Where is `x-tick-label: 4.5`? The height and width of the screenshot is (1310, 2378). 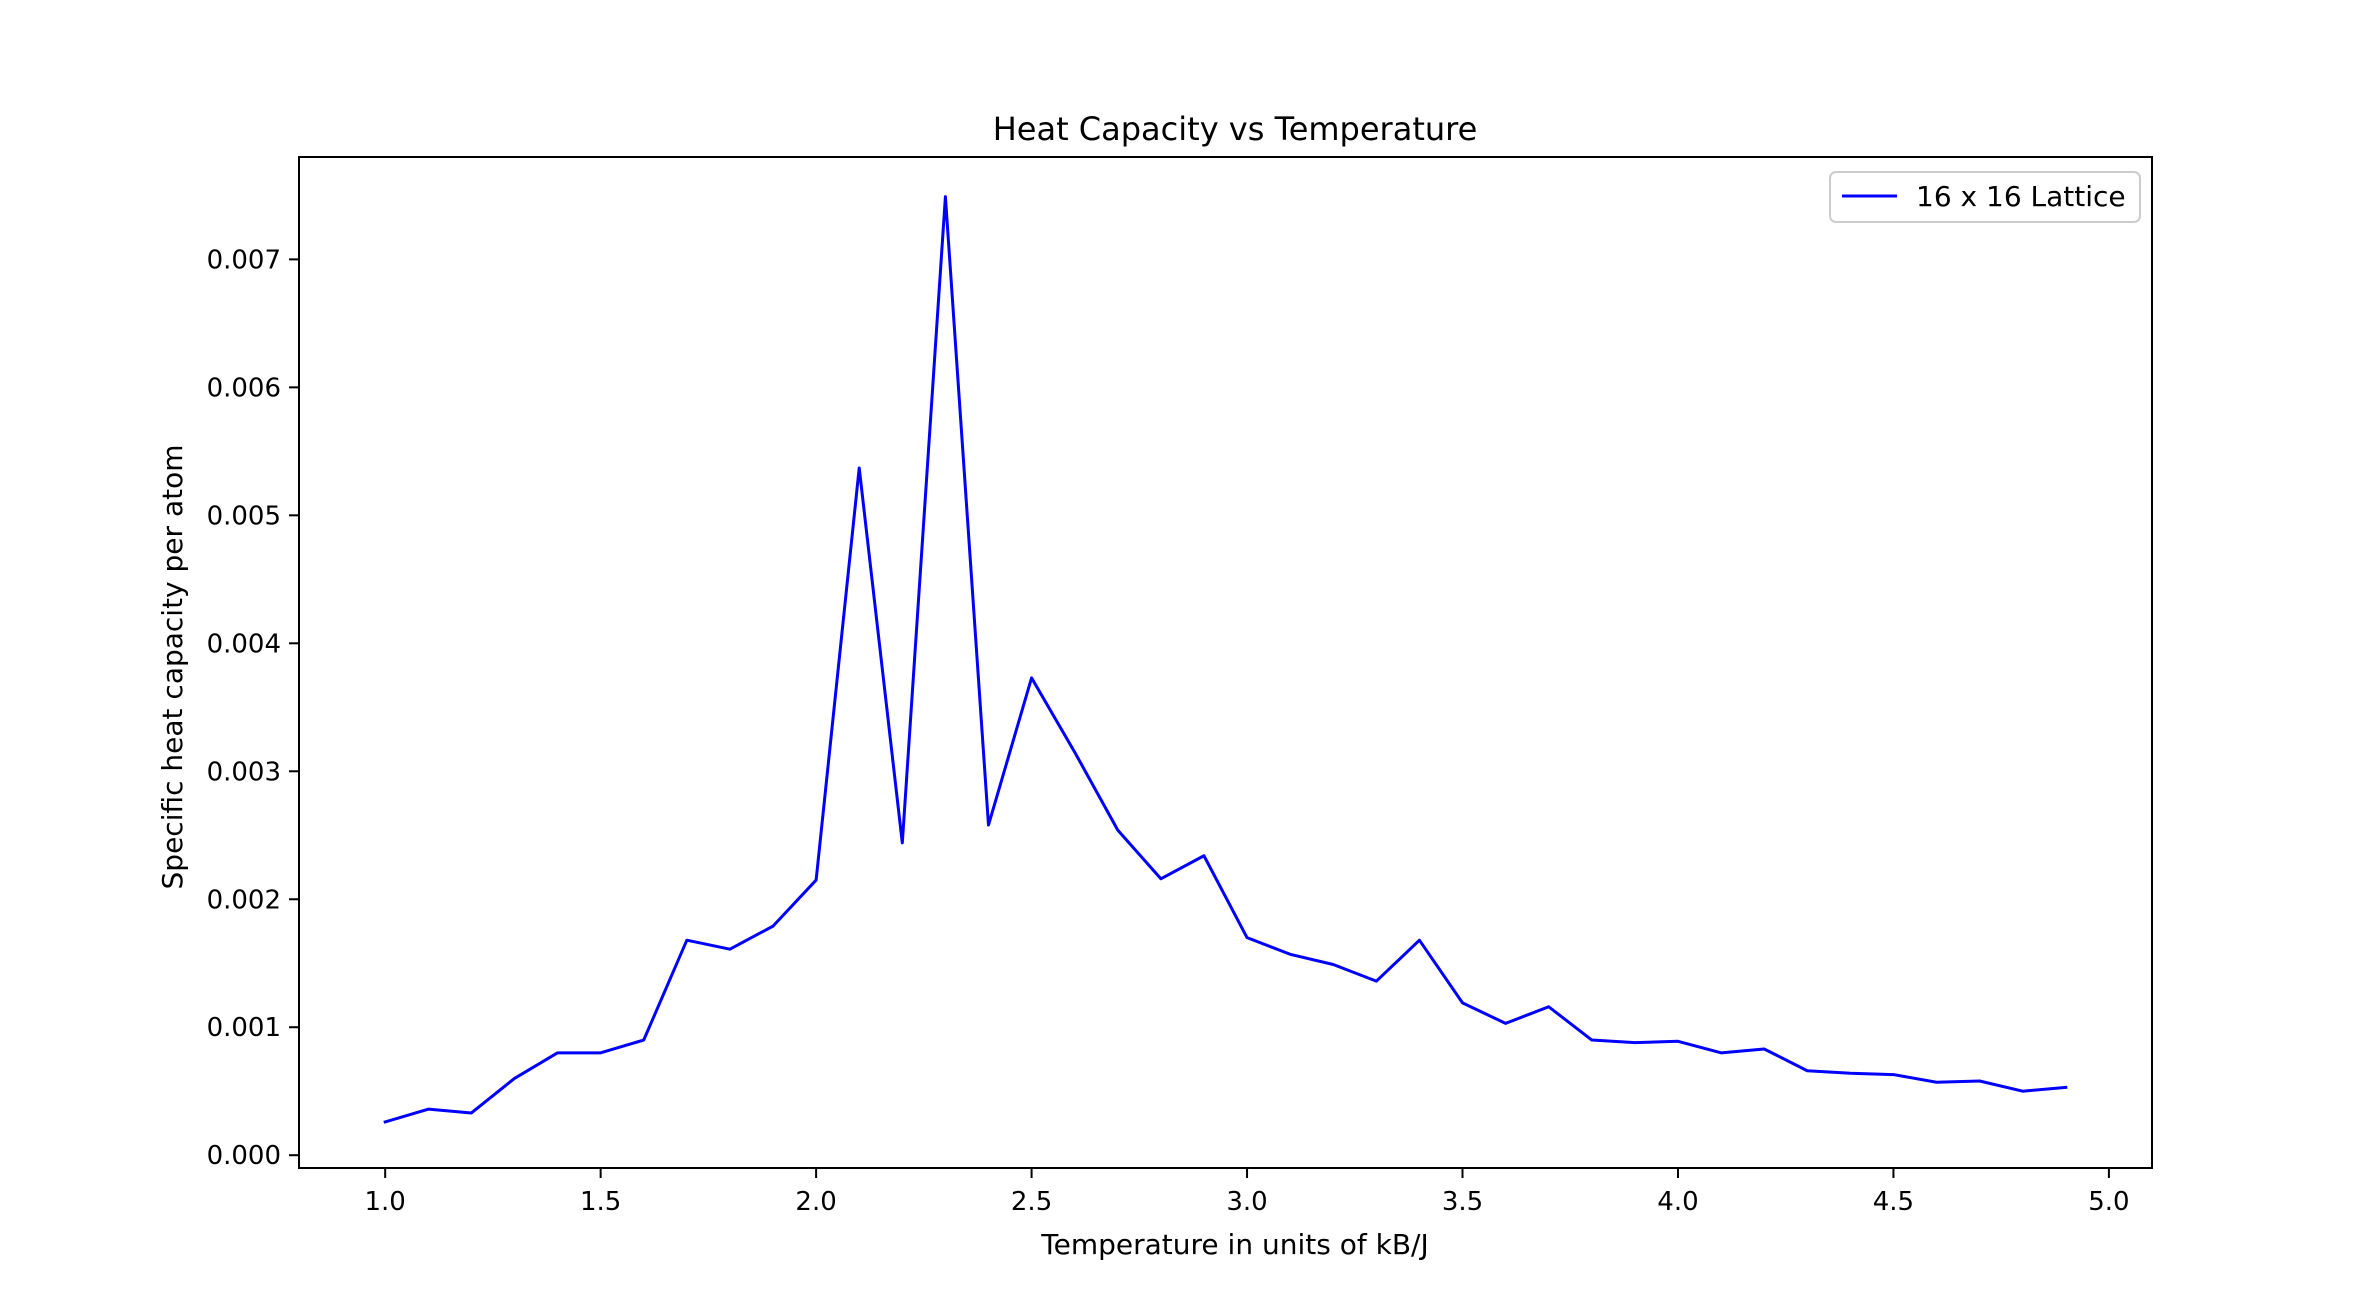
x-tick-label: 4.5 is located at coordinates (1893, 1202).